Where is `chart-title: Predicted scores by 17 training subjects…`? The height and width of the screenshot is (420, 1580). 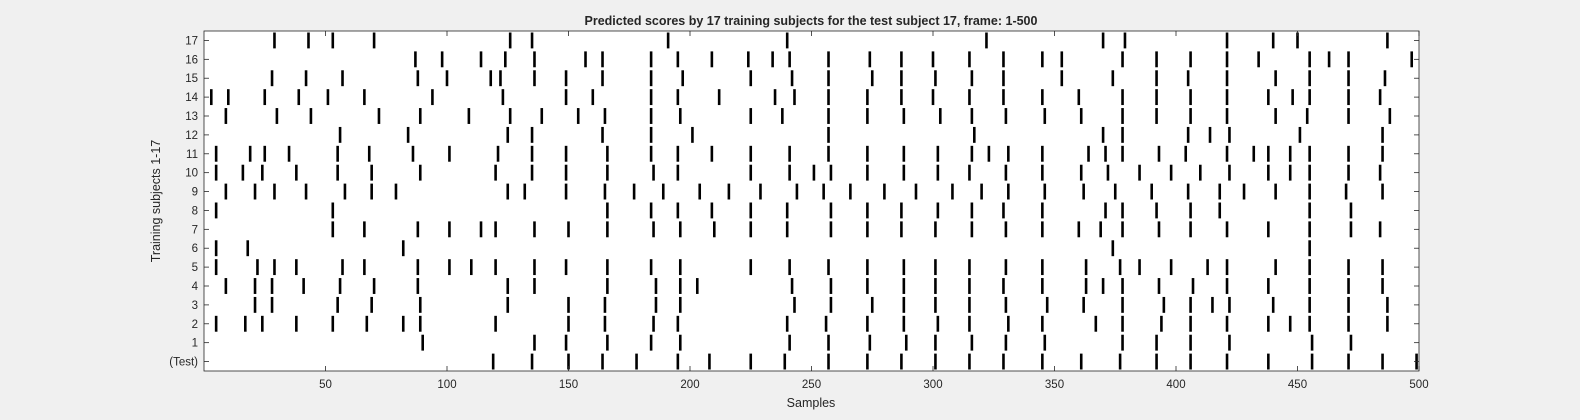
chart-title: Predicted scores by 17 training subjects… is located at coordinates (811, 21).